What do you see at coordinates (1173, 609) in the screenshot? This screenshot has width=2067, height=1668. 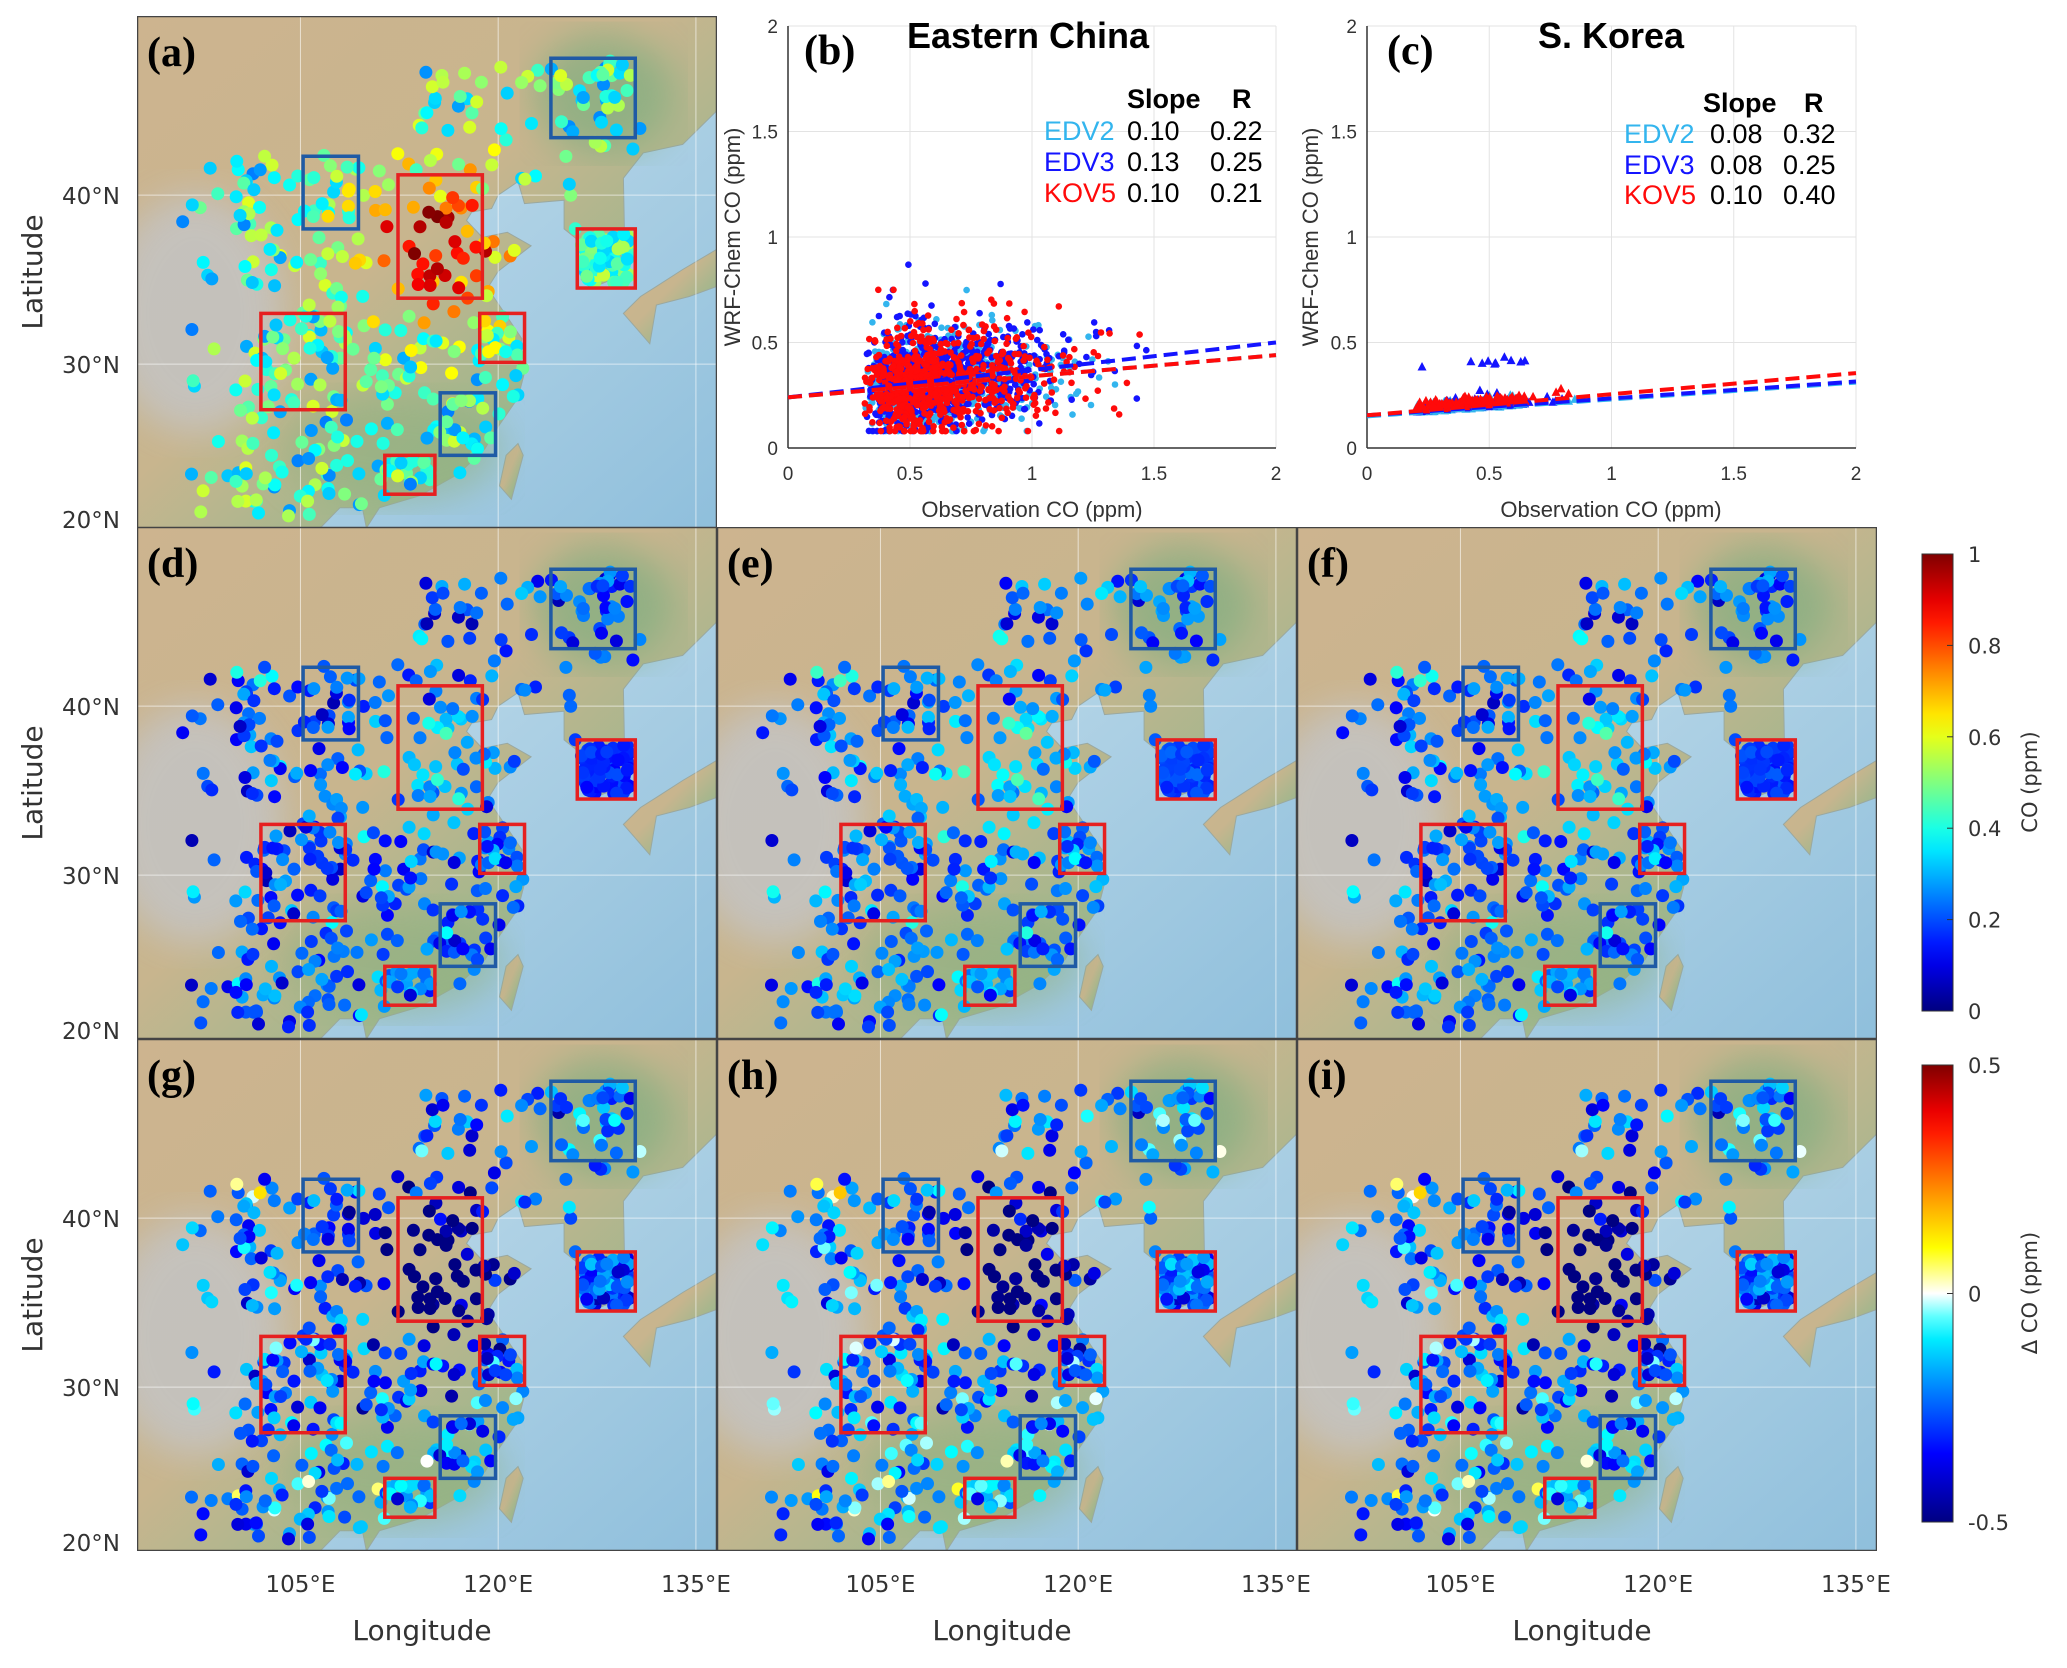 I see `blue-region-box` at bounding box center [1173, 609].